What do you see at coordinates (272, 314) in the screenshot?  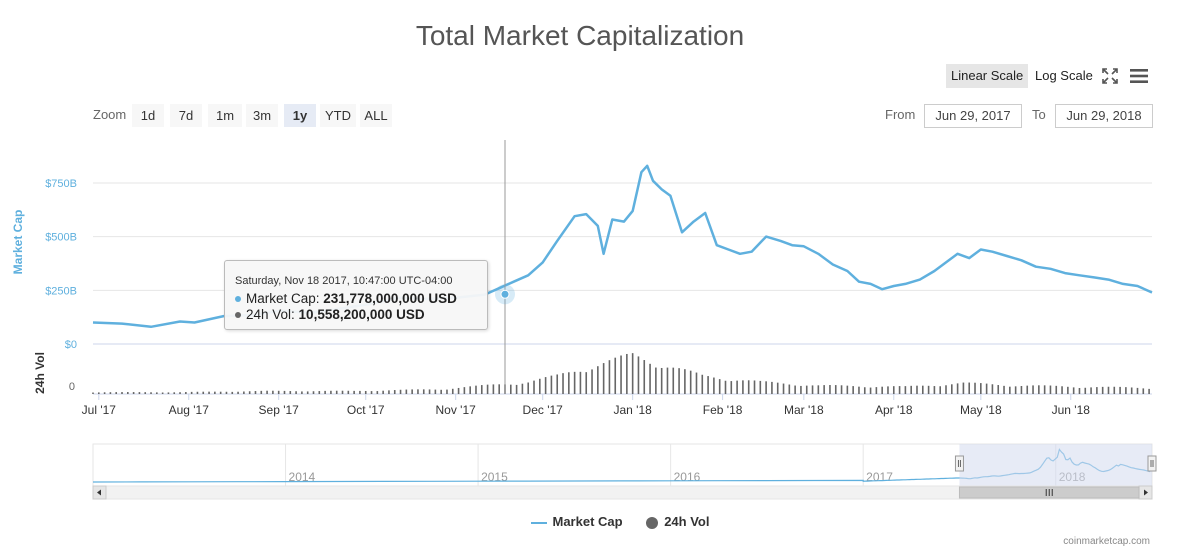 I see `tooltip-vol-label: 24h Vol:` at bounding box center [272, 314].